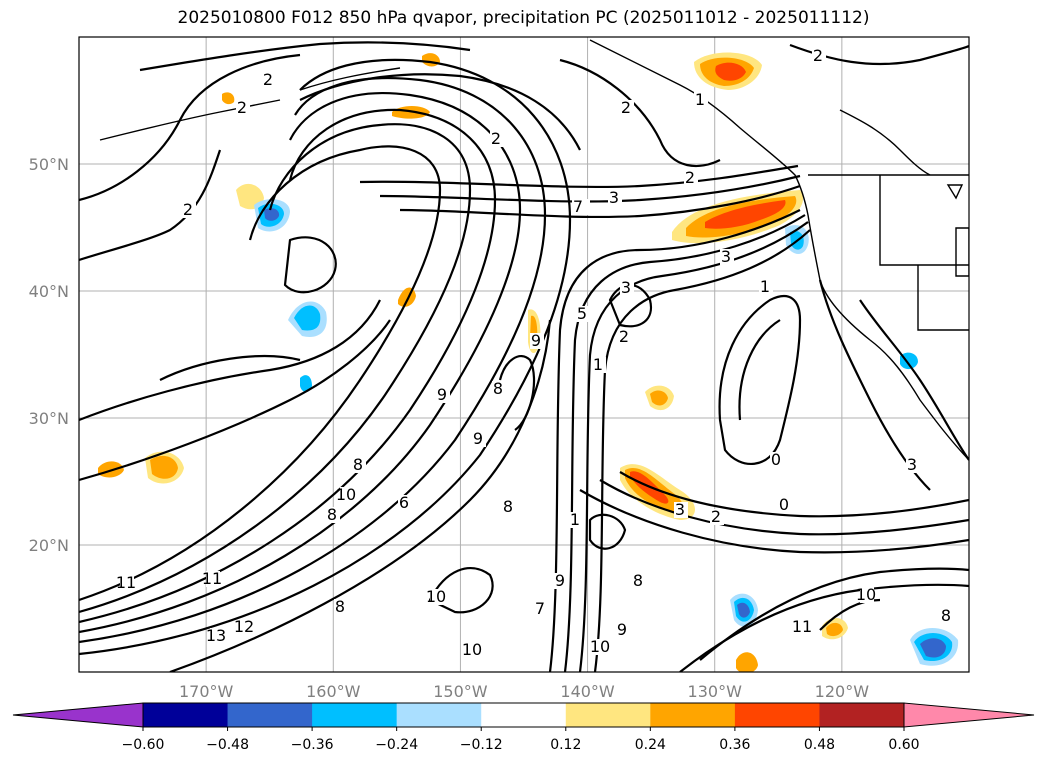 This screenshot has width=1047, height=765. Describe the element at coordinates (460, 691) in the screenshot. I see `lon-tick-label: 150°W` at that location.